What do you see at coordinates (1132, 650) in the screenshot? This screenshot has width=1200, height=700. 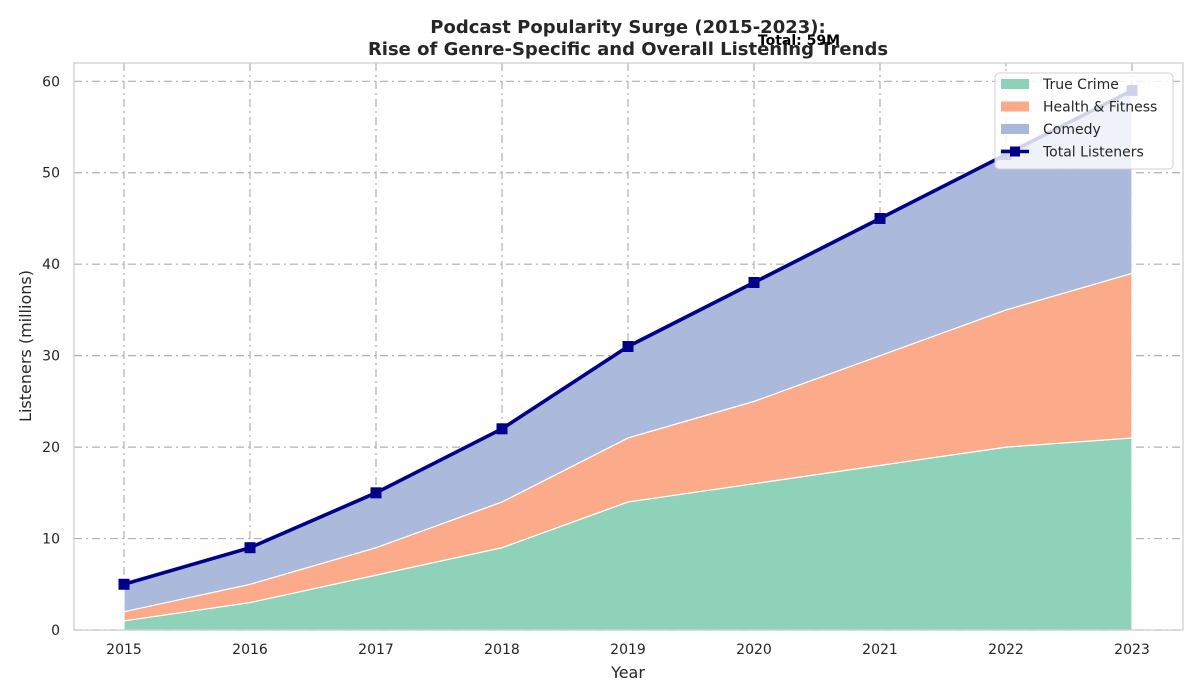 I see `x-tick-label: 2023` at bounding box center [1132, 650].